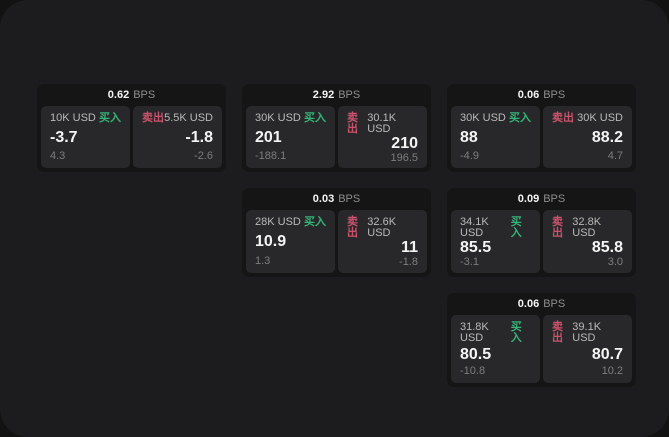 This screenshot has width=669, height=437. I want to click on spread-value: 0.62, so click(118, 94).